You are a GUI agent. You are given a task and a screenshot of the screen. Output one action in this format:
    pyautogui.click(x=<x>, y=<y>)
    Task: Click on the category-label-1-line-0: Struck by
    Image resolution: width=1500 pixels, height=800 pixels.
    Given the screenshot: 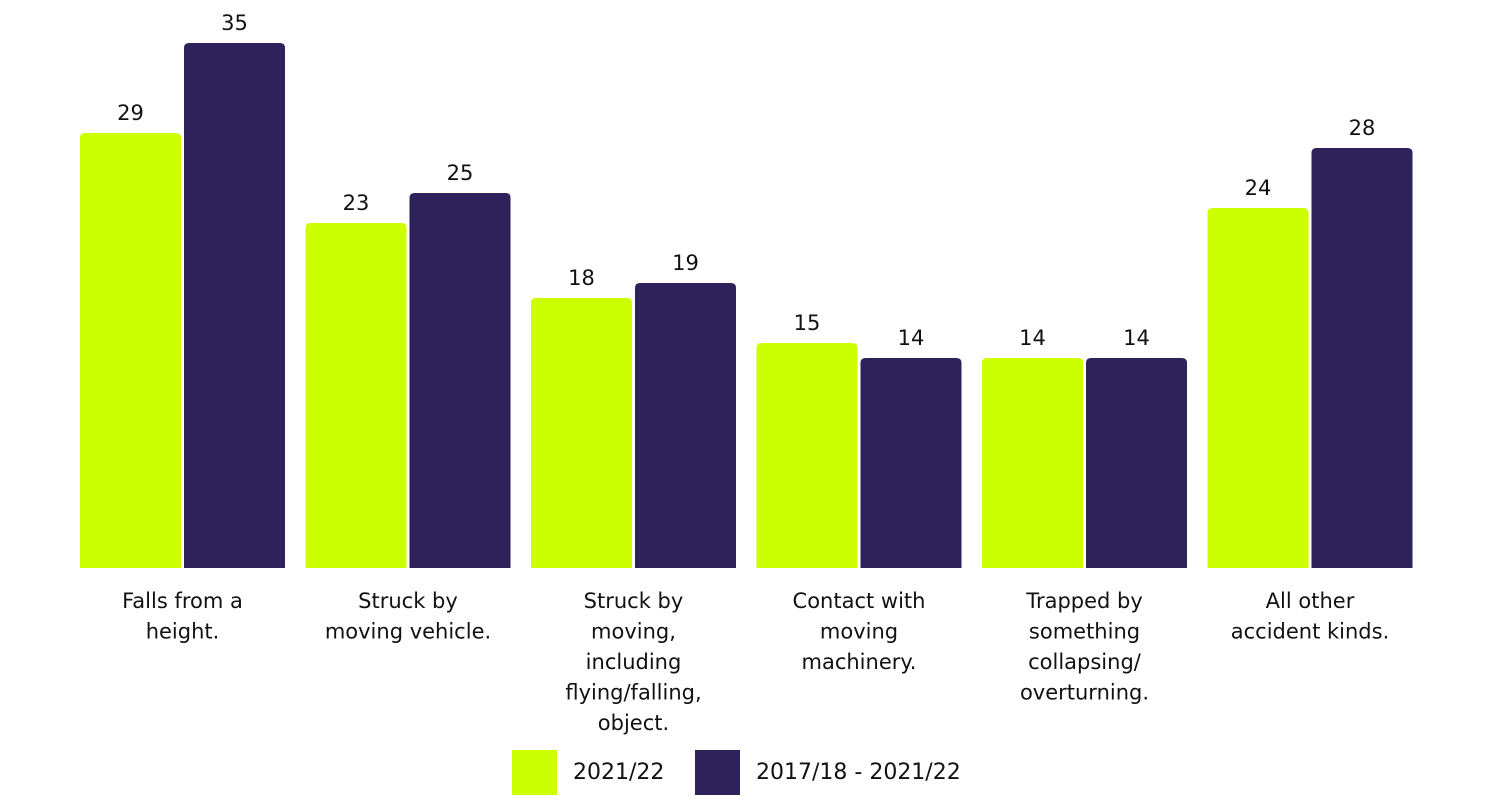 What is the action you would take?
    pyautogui.click(x=408, y=601)
    